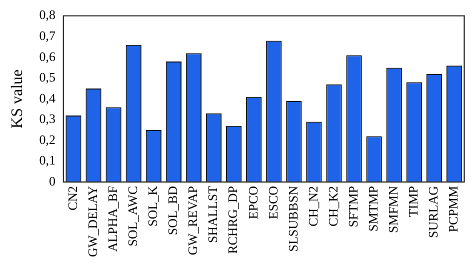 The width and height of the screenshot is (474, 263). What do you see at coordinates (172, 211) in the screenshot?
I see `x-tick-label: SOL_BD` at bounding box center [172, 211].